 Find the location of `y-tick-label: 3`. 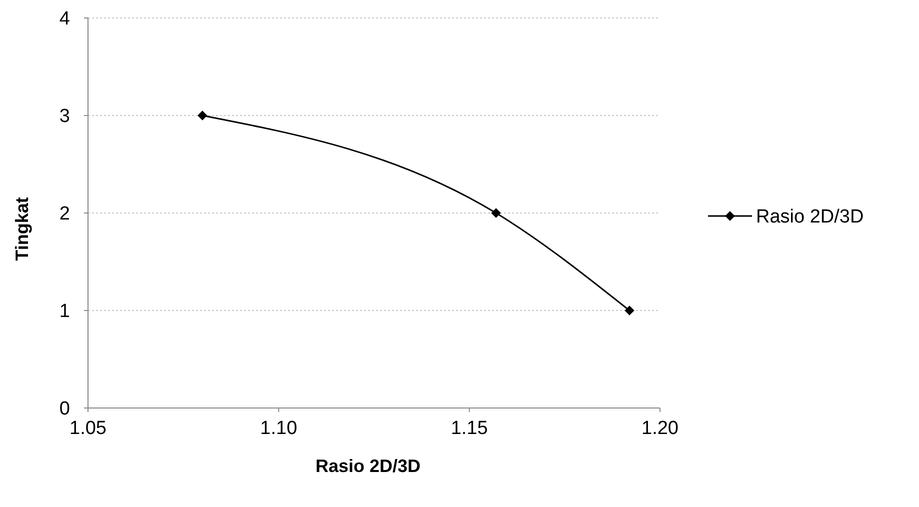

y-tick-label: 3 is located at coordinates (64, 117).